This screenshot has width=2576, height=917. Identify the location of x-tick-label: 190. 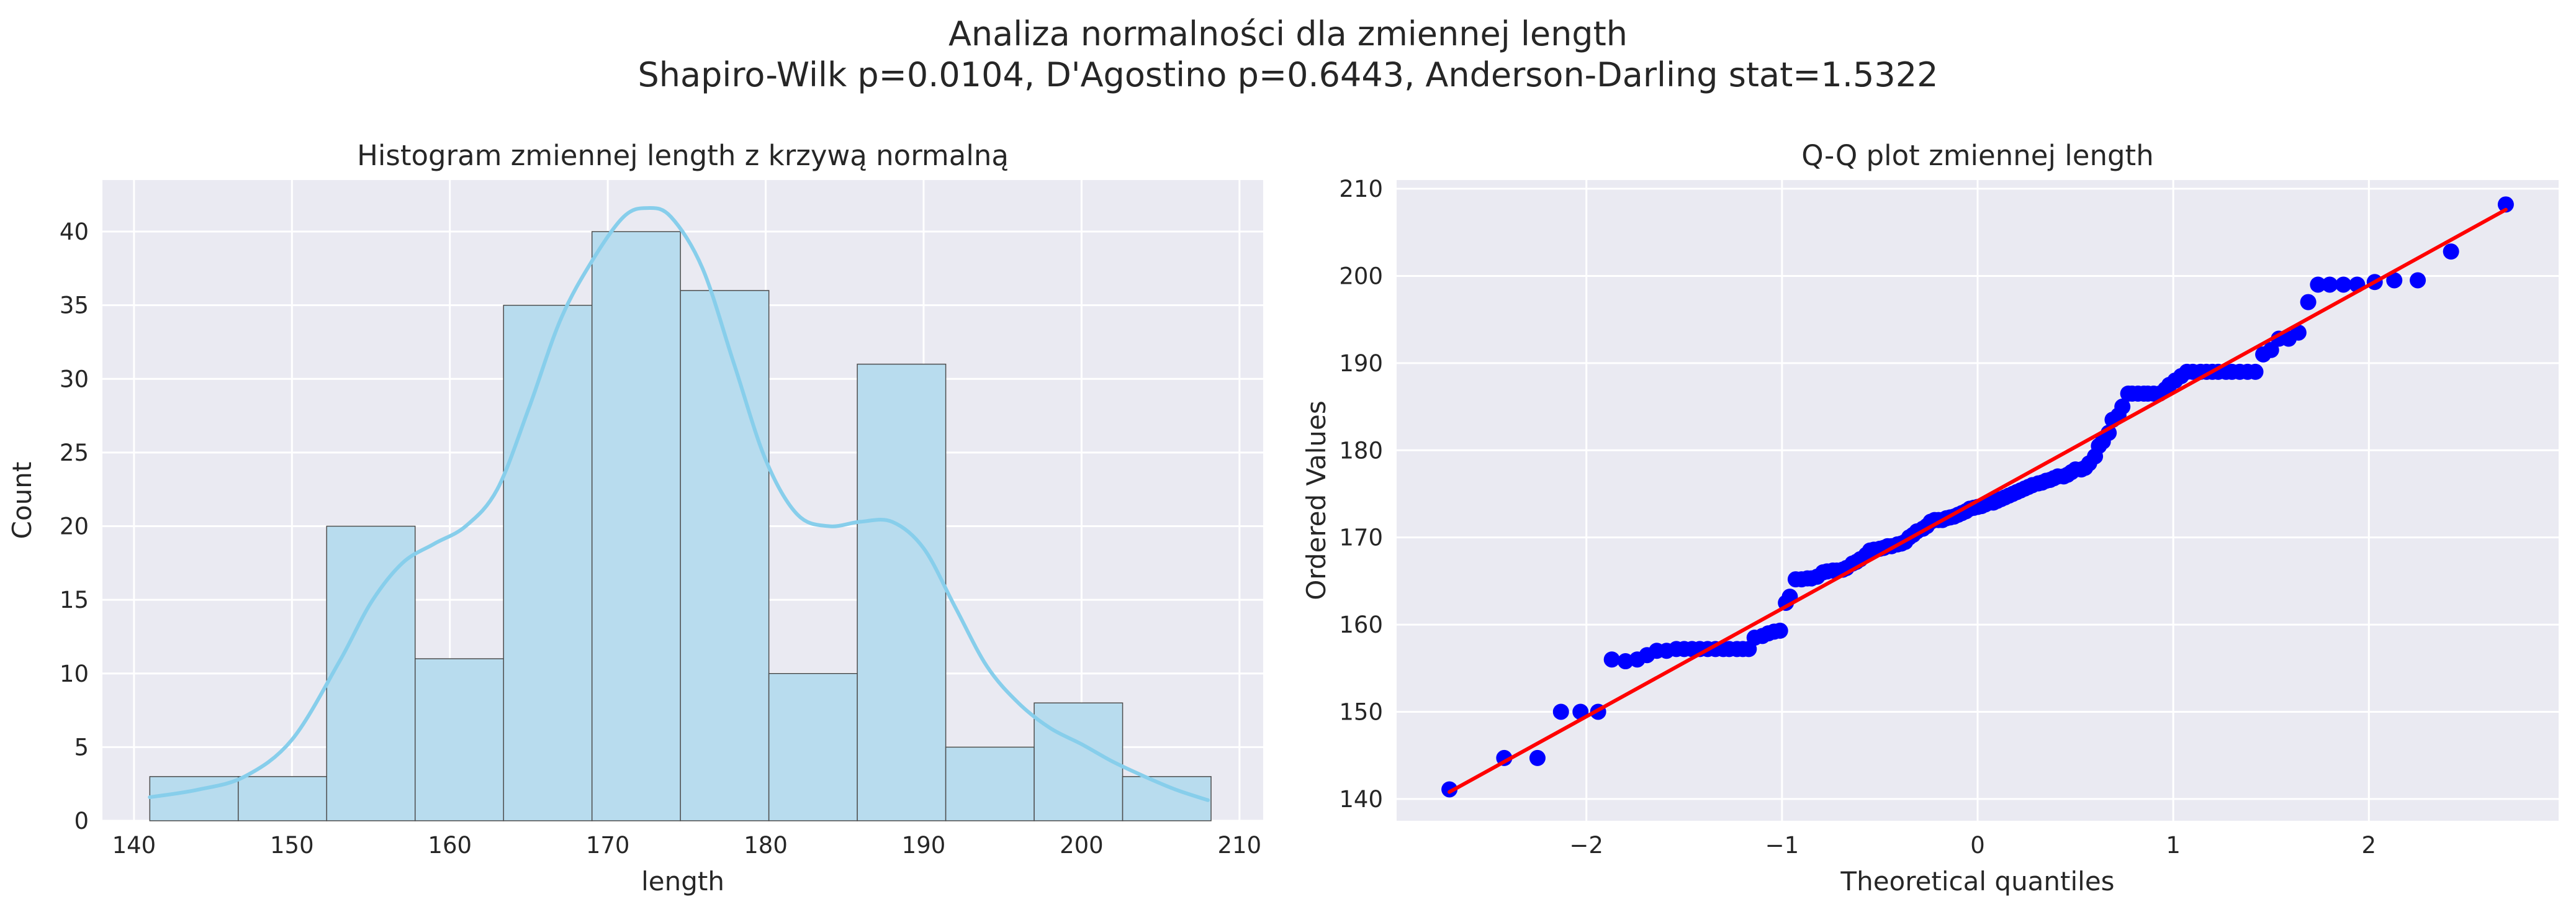
(924, 845).